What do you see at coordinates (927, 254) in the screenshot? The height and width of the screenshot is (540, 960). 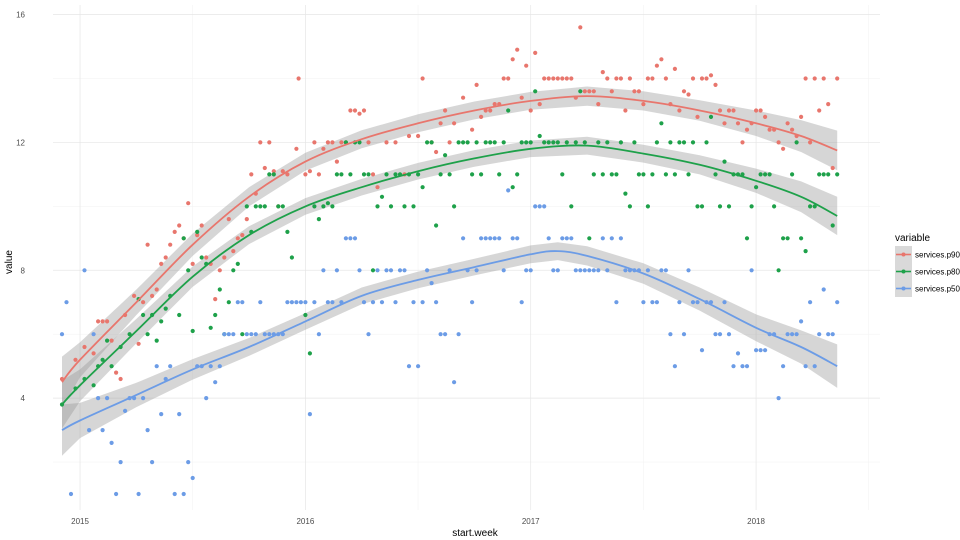 I see `legend-item: services.p90` at bounding box center [927, 254].